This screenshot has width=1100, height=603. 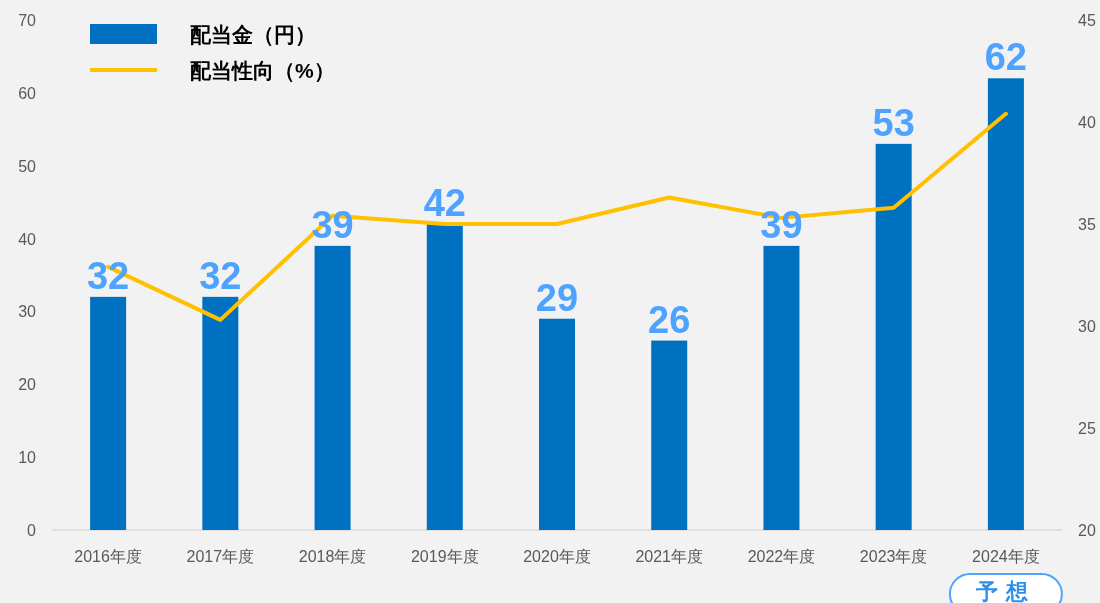 I want to click on x-tick-label: 2023年度, so click(x=893, y=556).